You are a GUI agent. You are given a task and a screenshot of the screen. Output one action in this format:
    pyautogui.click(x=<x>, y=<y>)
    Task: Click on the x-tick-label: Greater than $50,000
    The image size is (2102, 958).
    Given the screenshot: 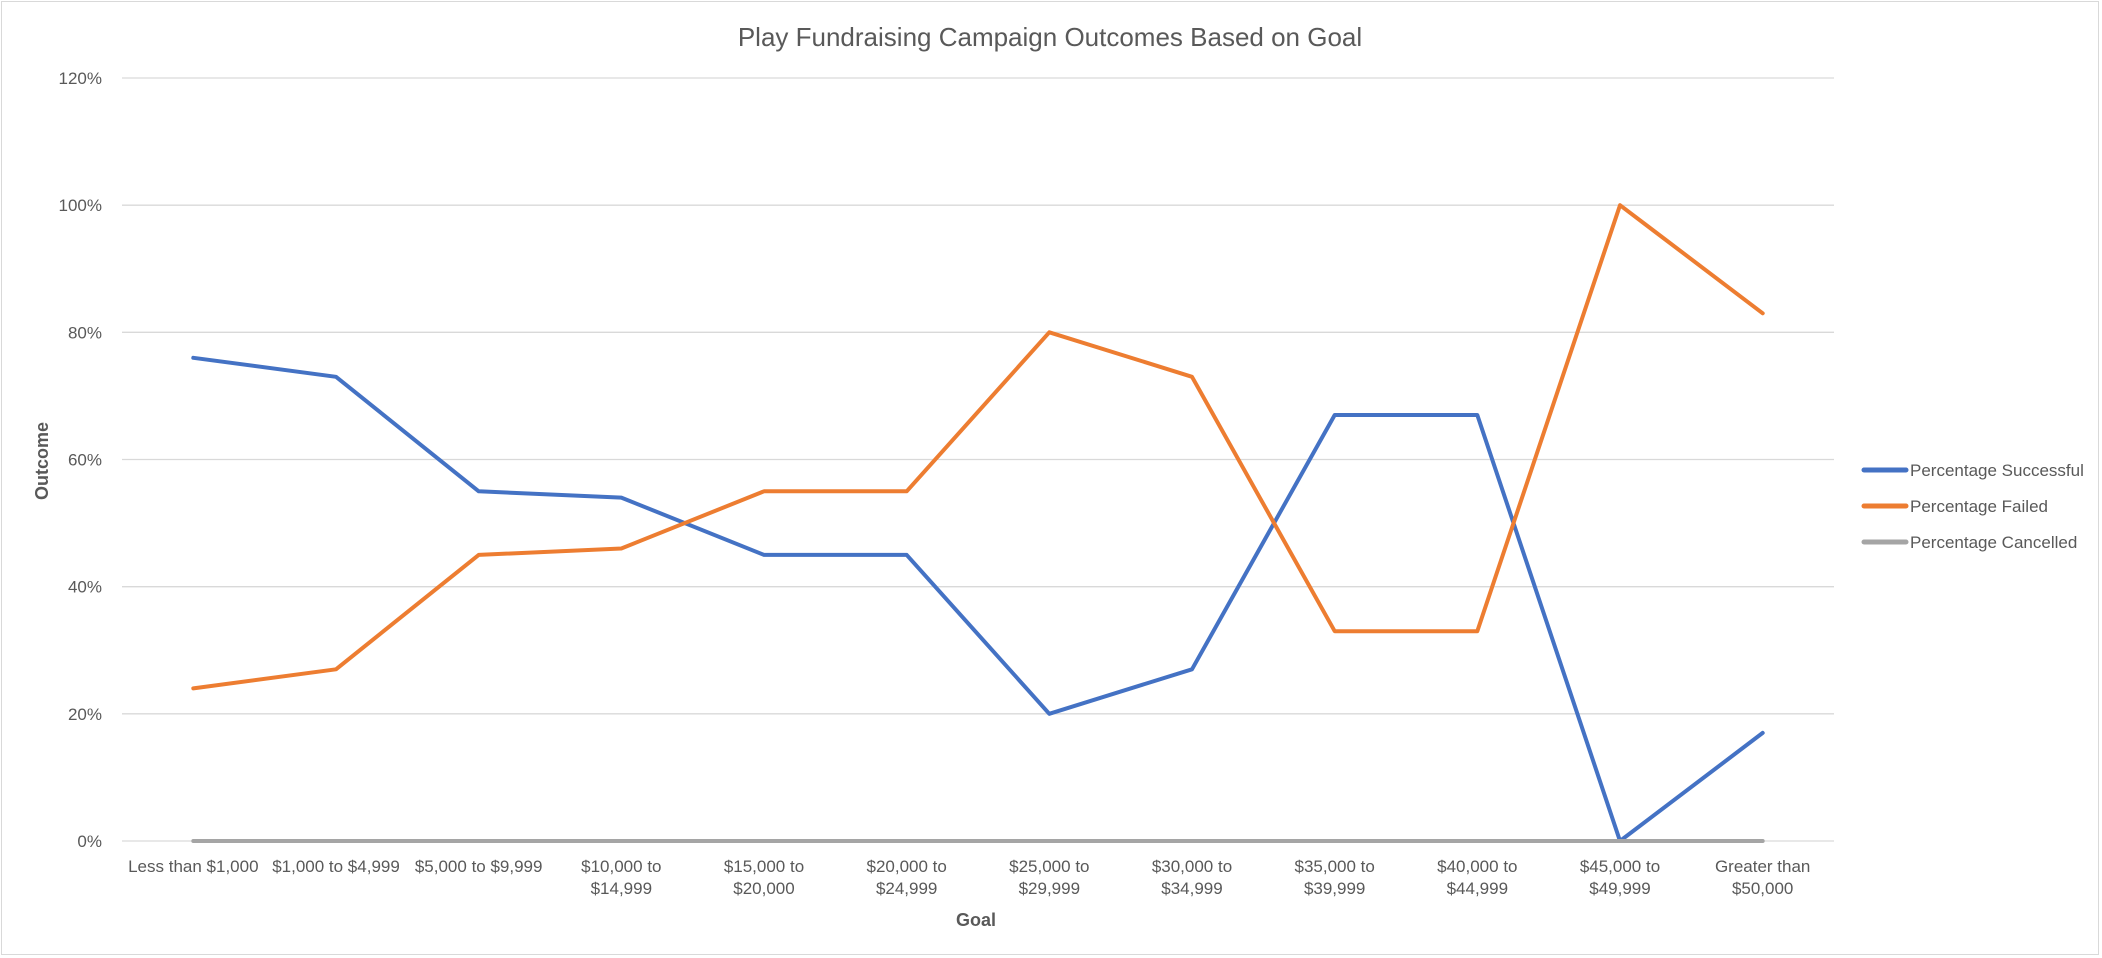 What is the action you would take?
    pyautogui.click(x=1762, y=877)
    